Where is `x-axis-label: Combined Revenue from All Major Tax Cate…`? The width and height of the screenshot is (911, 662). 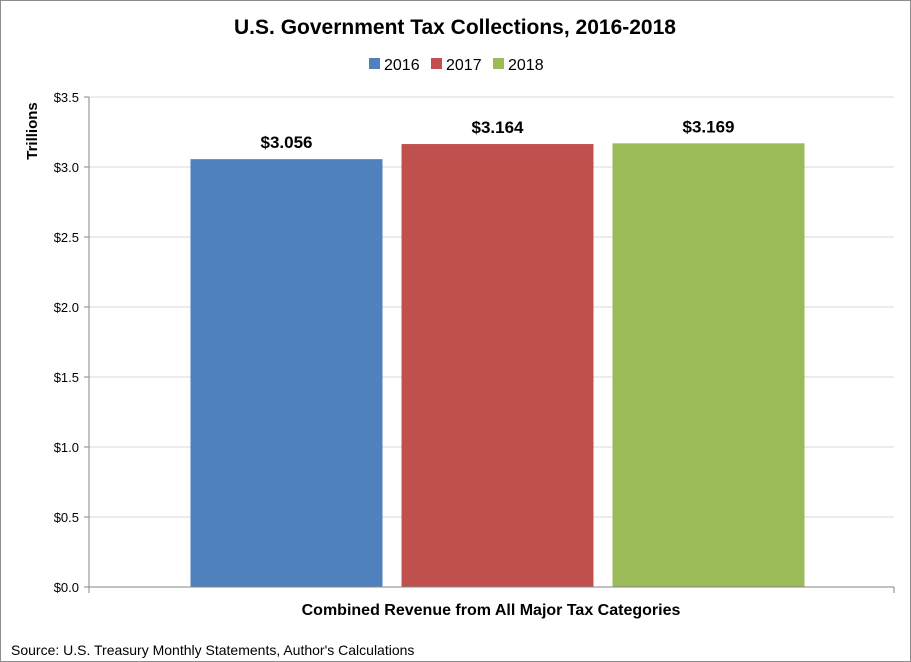
x-axis-label: Combined Revenue from All Major Tax Cate… is located at coordinates (491, 610).